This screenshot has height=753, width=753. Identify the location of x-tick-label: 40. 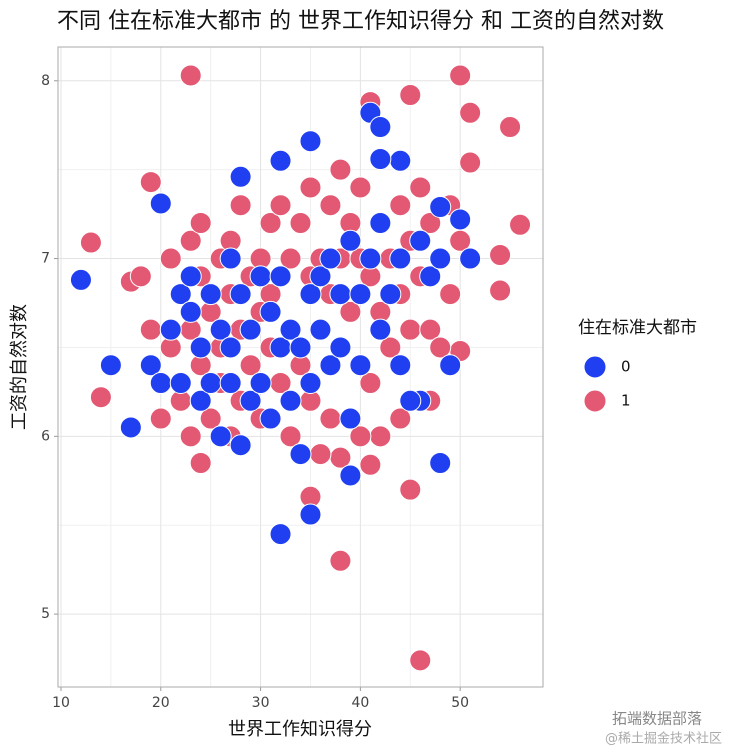
(360, 703).